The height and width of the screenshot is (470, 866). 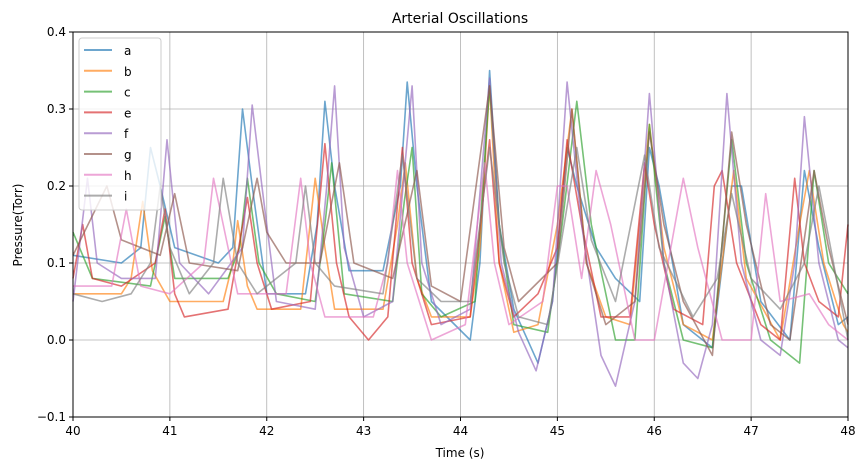 I want to click on y-tick-label: 0.1, so click(x=56, y=263).